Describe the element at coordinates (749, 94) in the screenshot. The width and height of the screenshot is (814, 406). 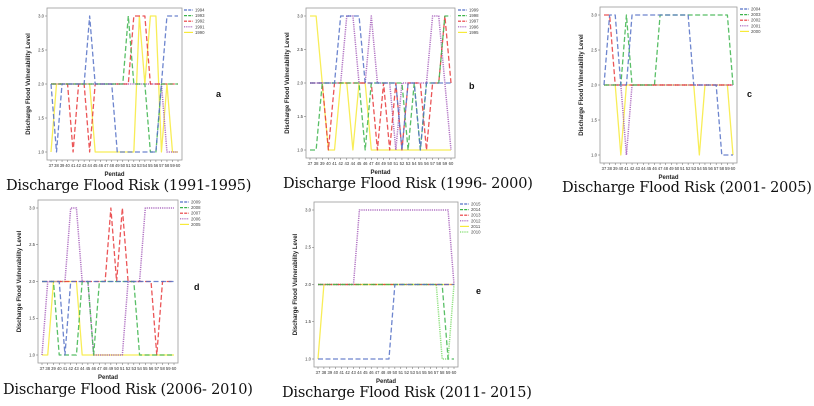
I see `panel-letter: c` at that location.